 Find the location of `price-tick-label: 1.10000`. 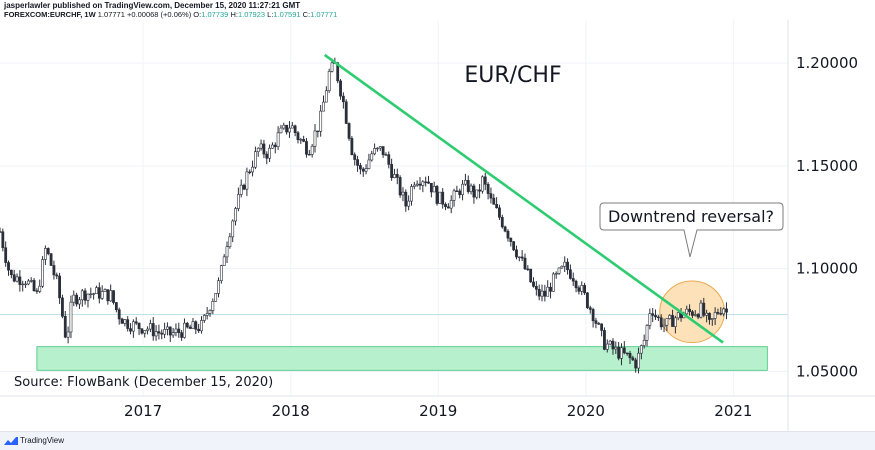

price-tick-label: 1.10000 is located at coordinates (827, 269).